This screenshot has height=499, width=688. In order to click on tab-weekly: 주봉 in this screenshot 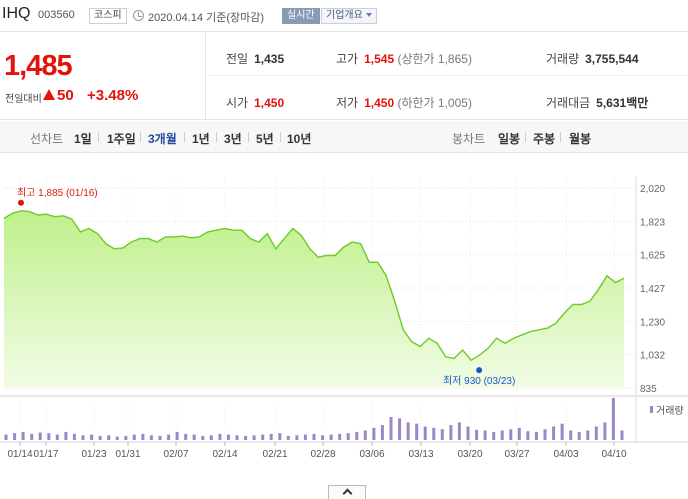, I will do `click(544, 139)`.